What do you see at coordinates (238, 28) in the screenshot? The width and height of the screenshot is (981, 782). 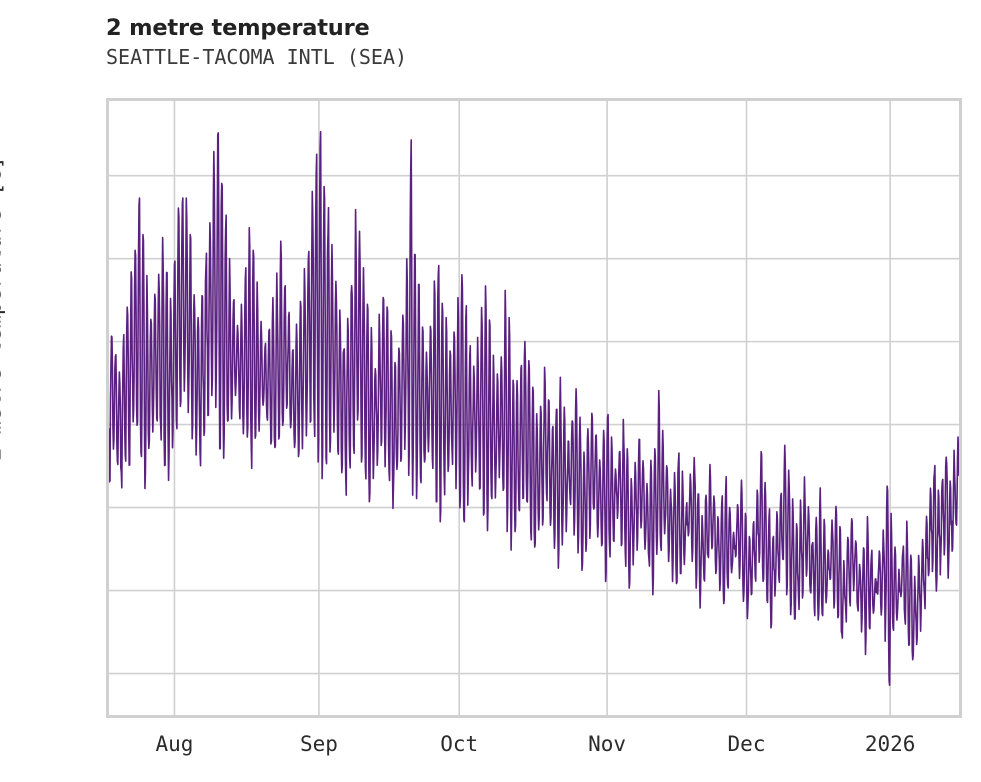 I see `page-title: 2 metre temperature` at bounding box center [238, 28].